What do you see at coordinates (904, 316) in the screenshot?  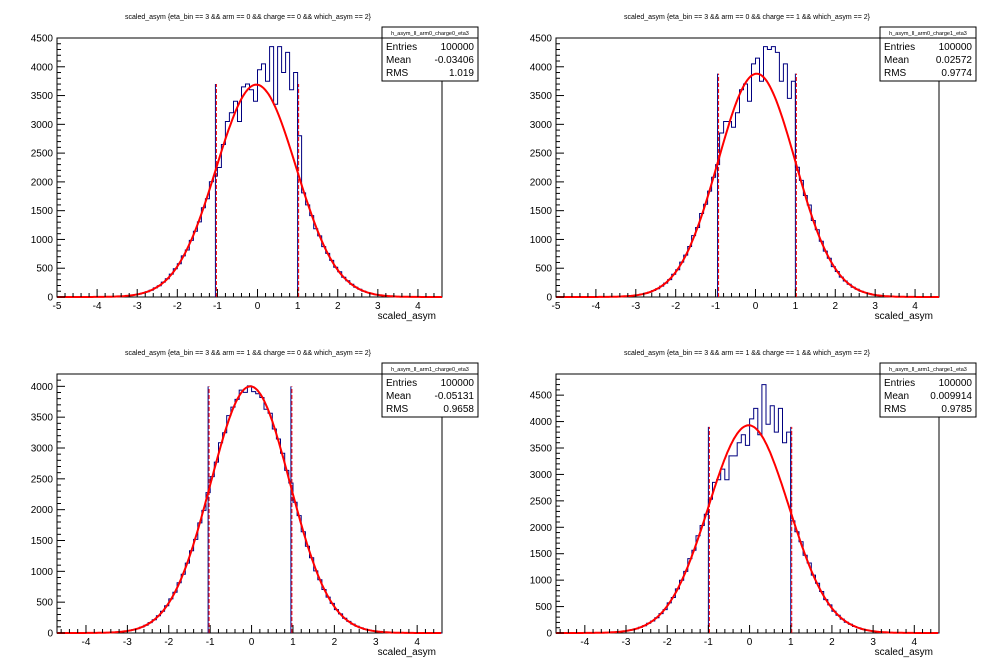 I see `x-axis-label: scaled_asym` at bounding box center [904, 316].